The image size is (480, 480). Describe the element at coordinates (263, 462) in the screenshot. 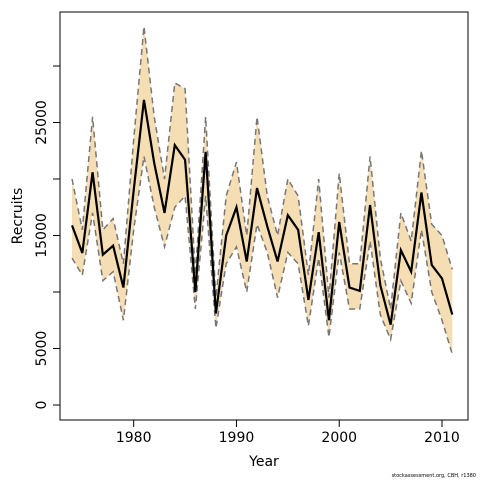

I see `x-axis-label: Year` at that location.